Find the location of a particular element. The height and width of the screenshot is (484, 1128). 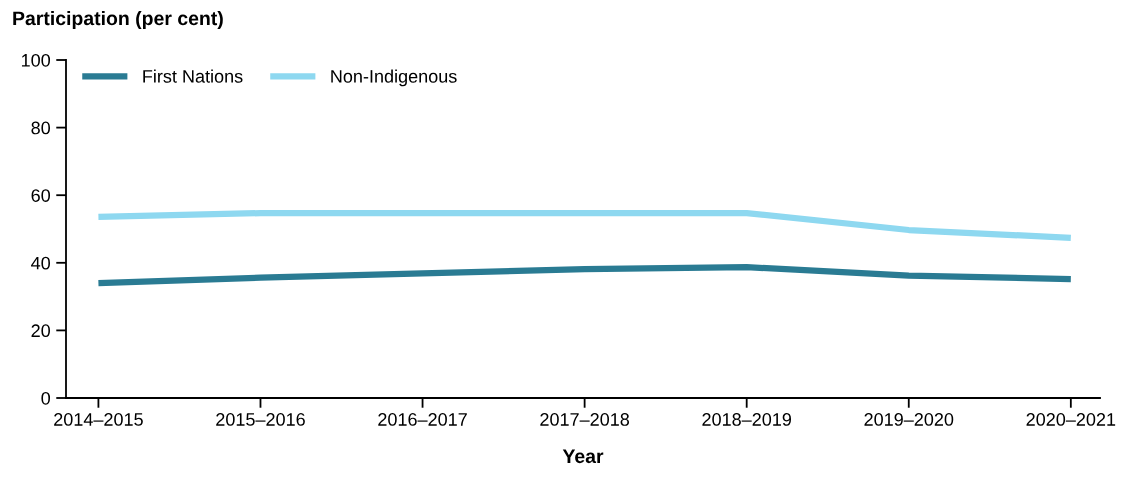

y-tick-label: 0 is located at coordinates (46, 398).